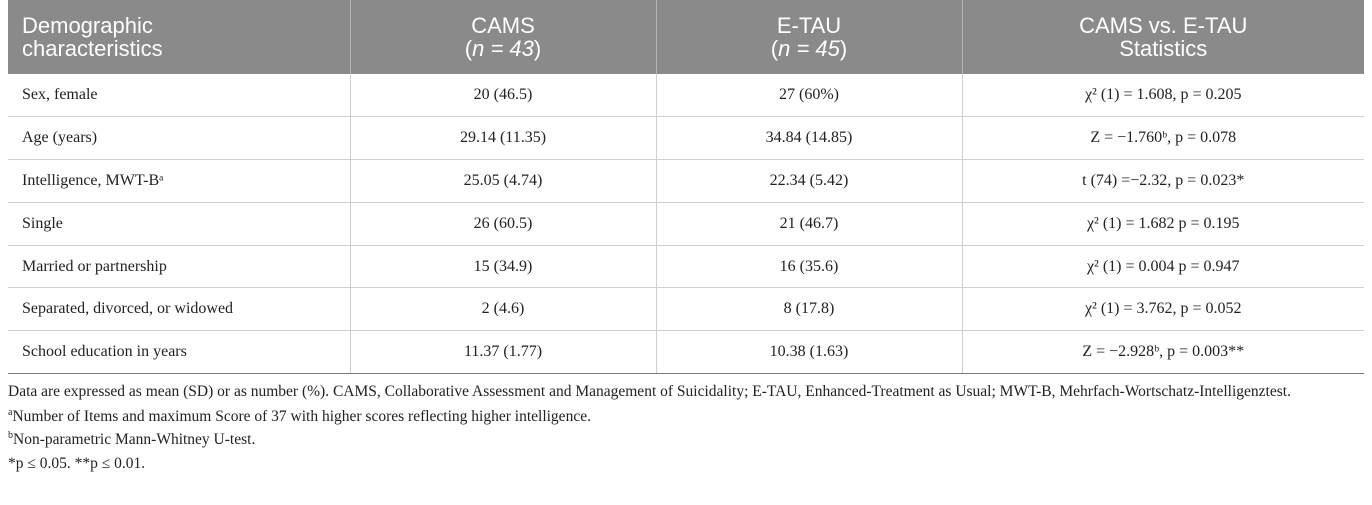 The height and width of the screenshot is (505, 1372). I want to click on row-etau-value: 27 (60%), so click(808, 96).